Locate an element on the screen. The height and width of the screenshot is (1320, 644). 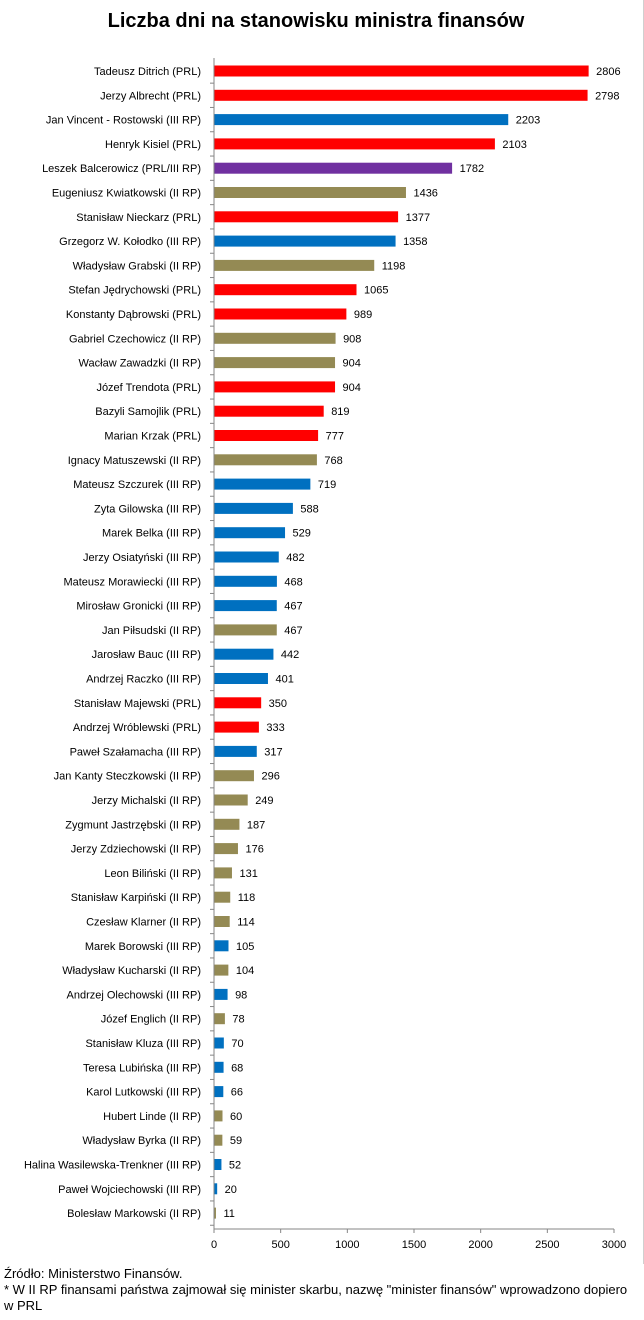
category-label: Ignacy Matuszewski (II RP) is located at coordinates (134, 461).